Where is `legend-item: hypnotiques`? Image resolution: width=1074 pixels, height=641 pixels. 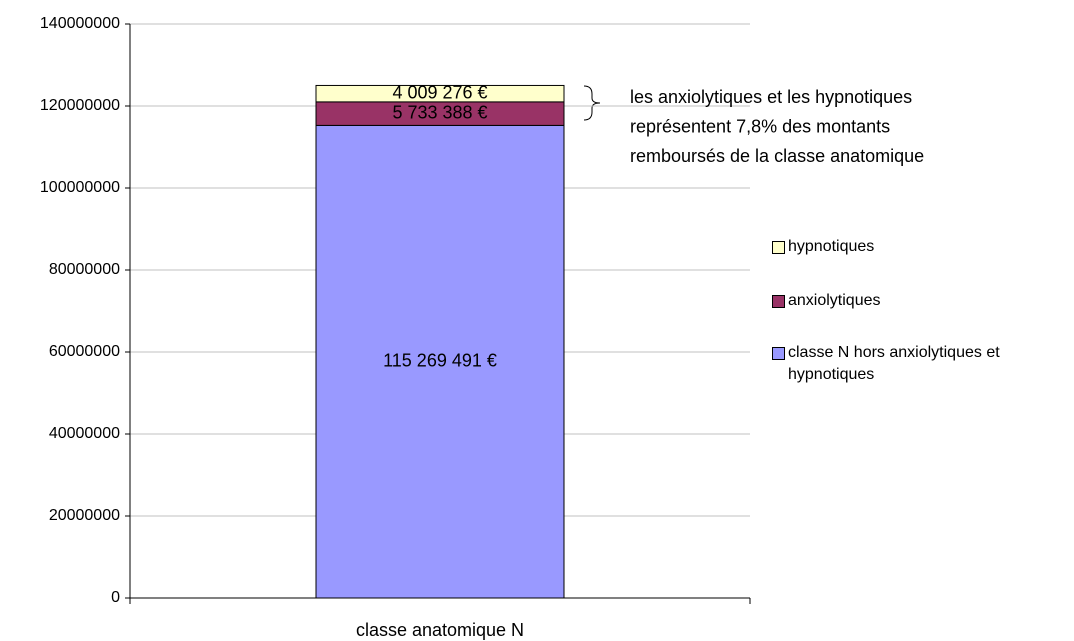 legend-item: hypnotiques is located at coordinates (922, 247).